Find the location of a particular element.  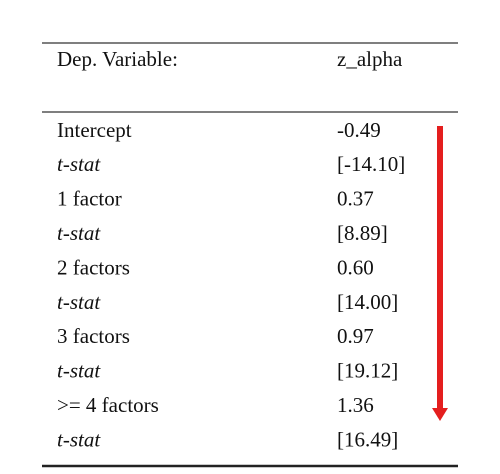

row-value: [16.49] is located at coordinates (367, 439).